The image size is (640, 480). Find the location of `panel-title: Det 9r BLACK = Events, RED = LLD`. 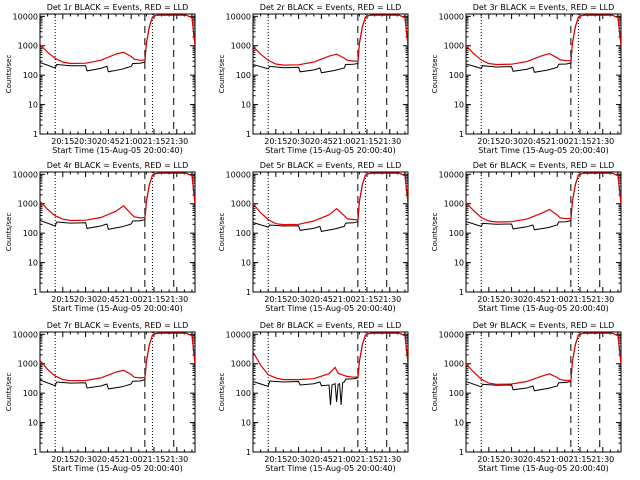

panel-title: Det 9r BLACK = Events, RED = LLD is located at coordinates (544, 325).